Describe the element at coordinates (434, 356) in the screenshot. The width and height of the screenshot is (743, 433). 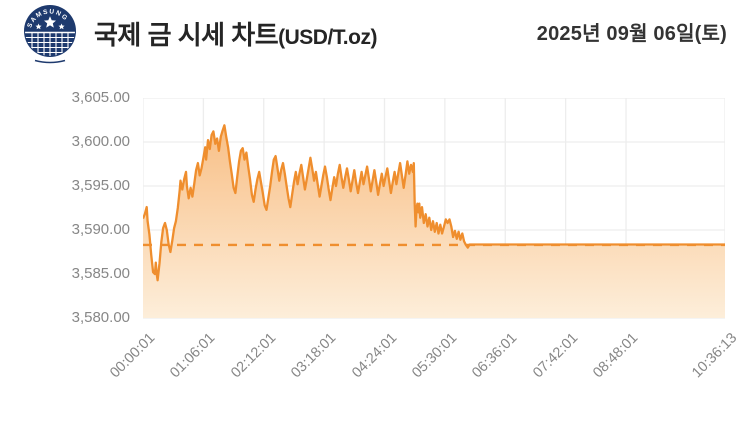
I see `x-axis-label: 05:30:01` at that location.